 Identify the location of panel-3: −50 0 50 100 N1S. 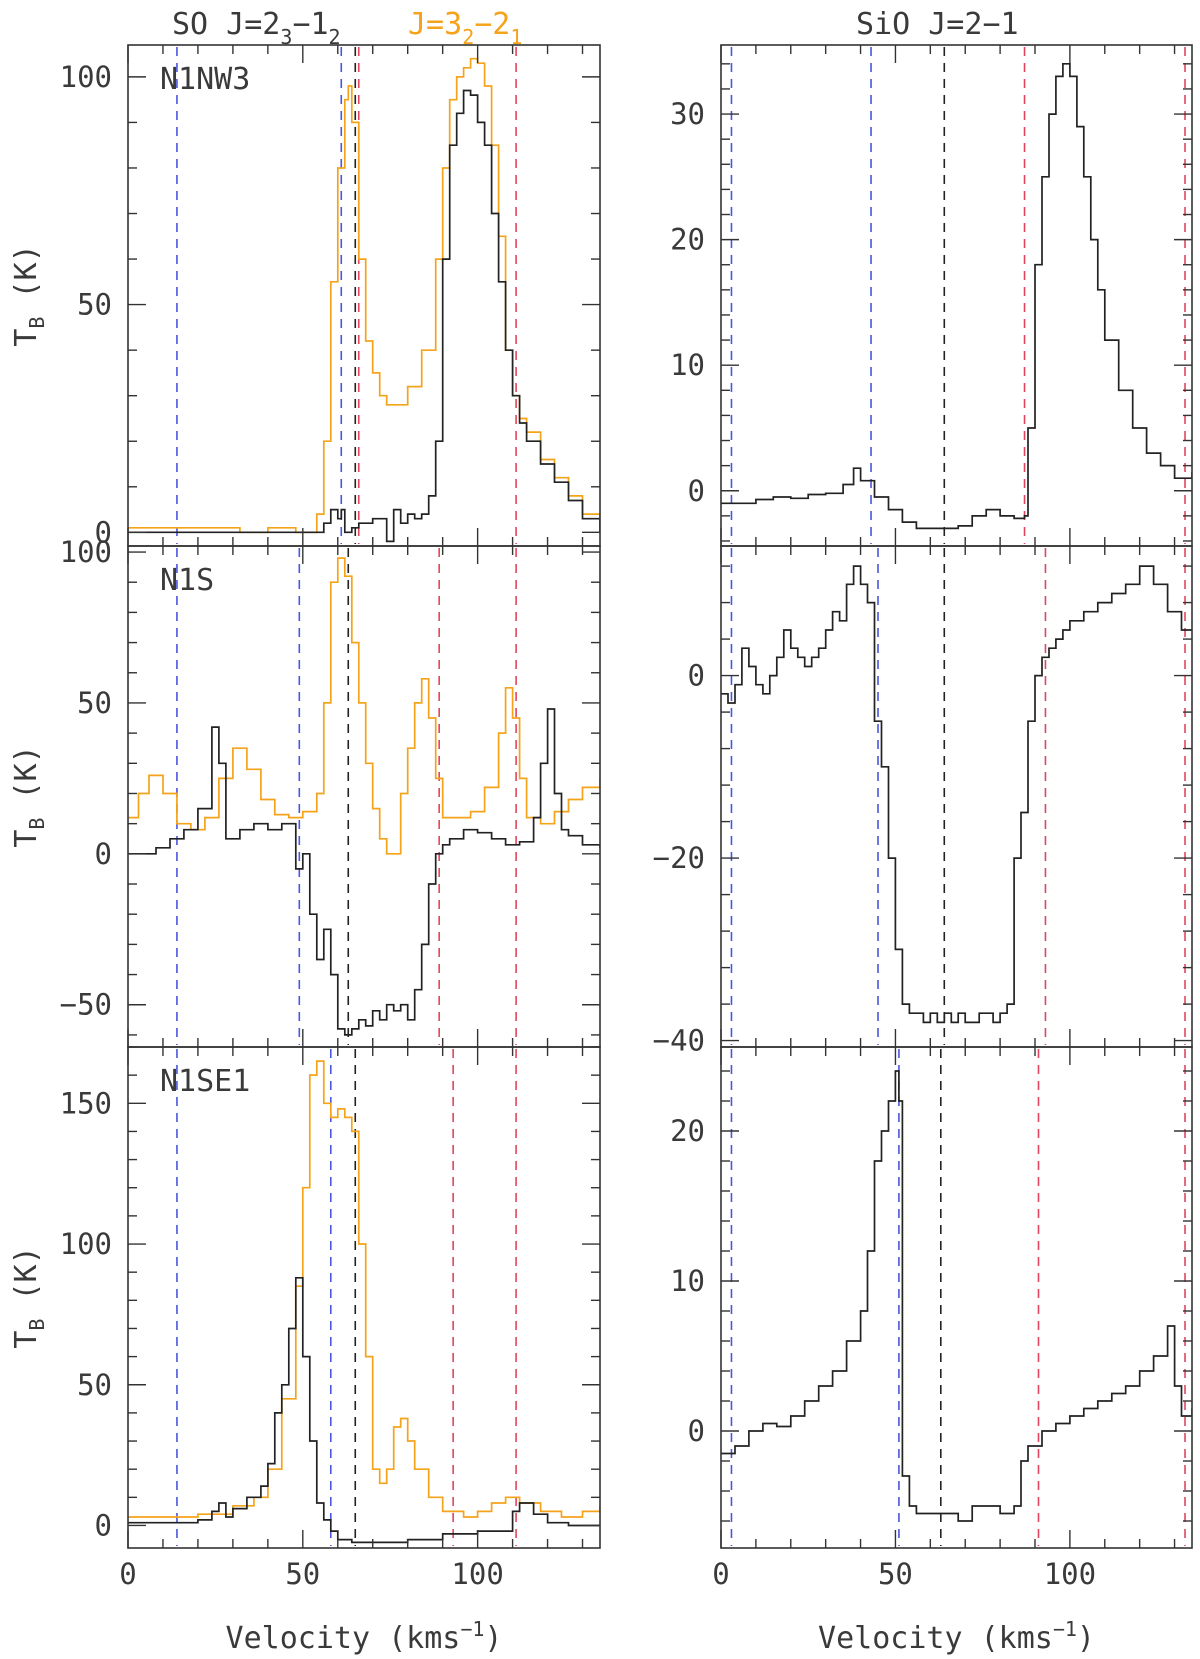
(330, 791).